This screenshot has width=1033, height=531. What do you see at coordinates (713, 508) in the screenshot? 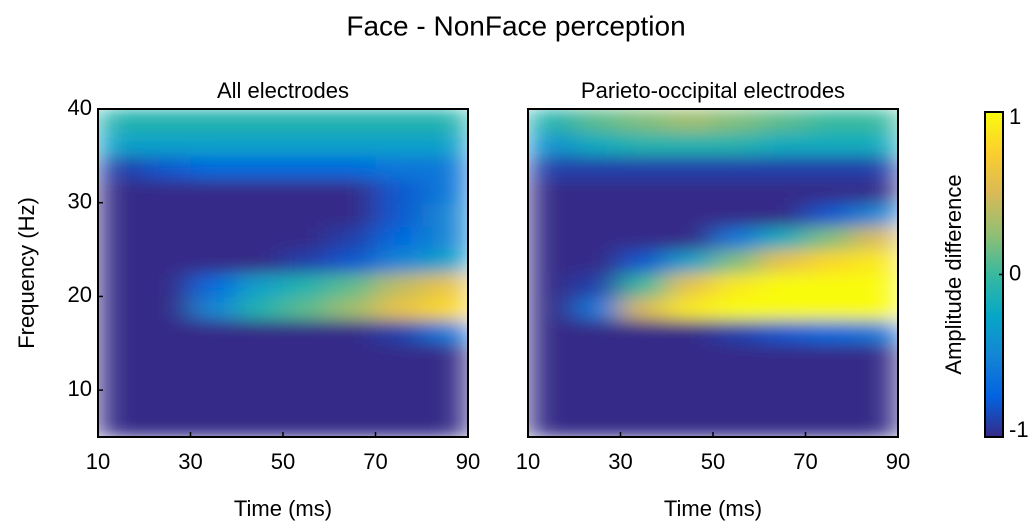
I see `x-axis-label: Time (ms)` at bounding box center [713, 508].